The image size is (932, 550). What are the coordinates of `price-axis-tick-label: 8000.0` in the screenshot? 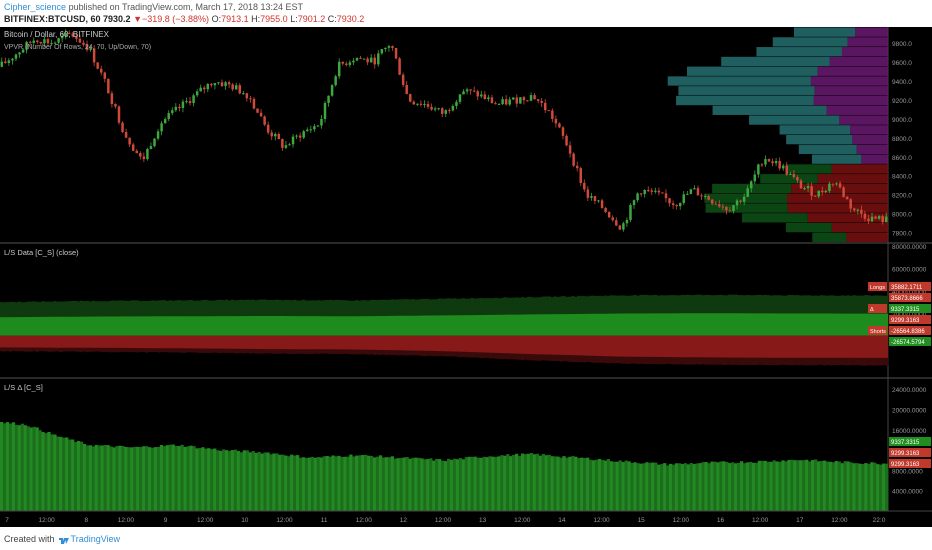 It's located at (902, 215).